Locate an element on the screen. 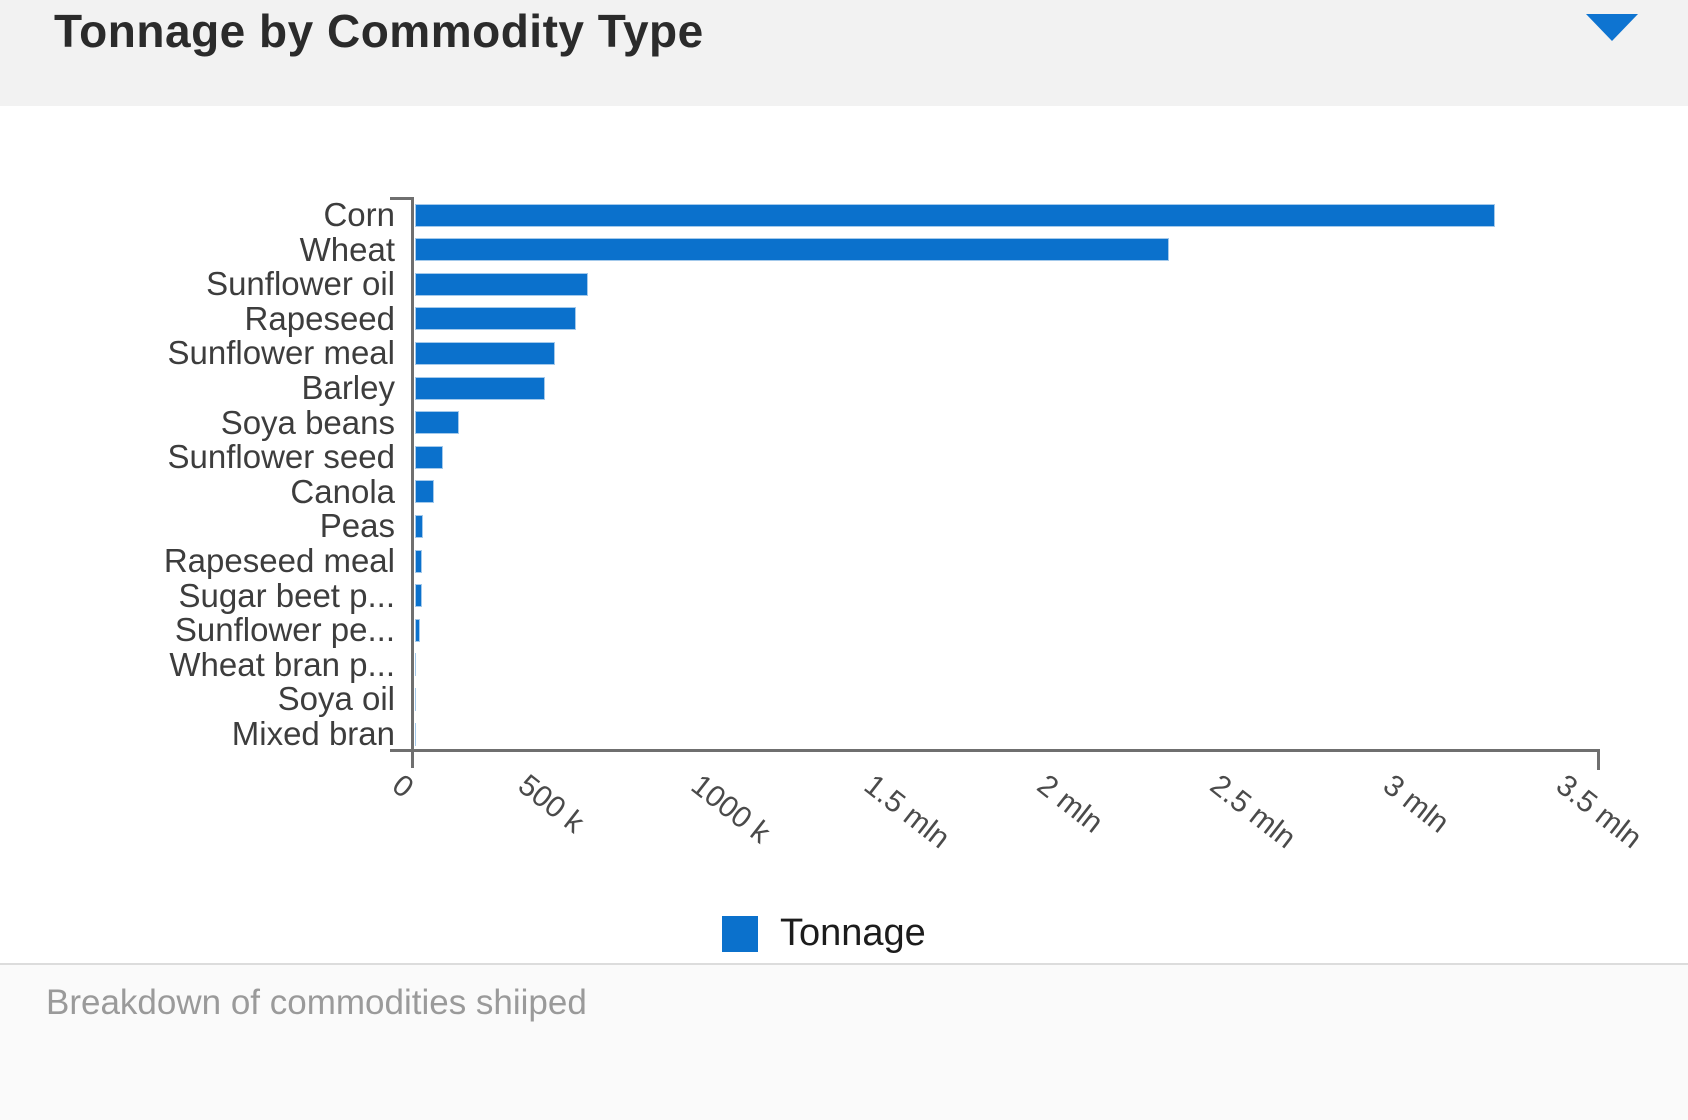  x-axis-zero-tick is located at coordinates (412, 760).